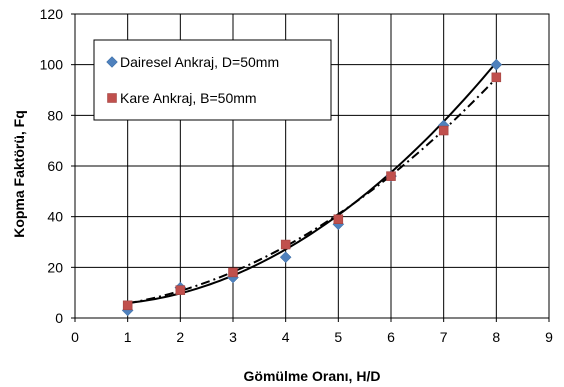 The width and height of the screenshot is (564, 387). I want to click on y-tick-label: 60, so click(55, 166).